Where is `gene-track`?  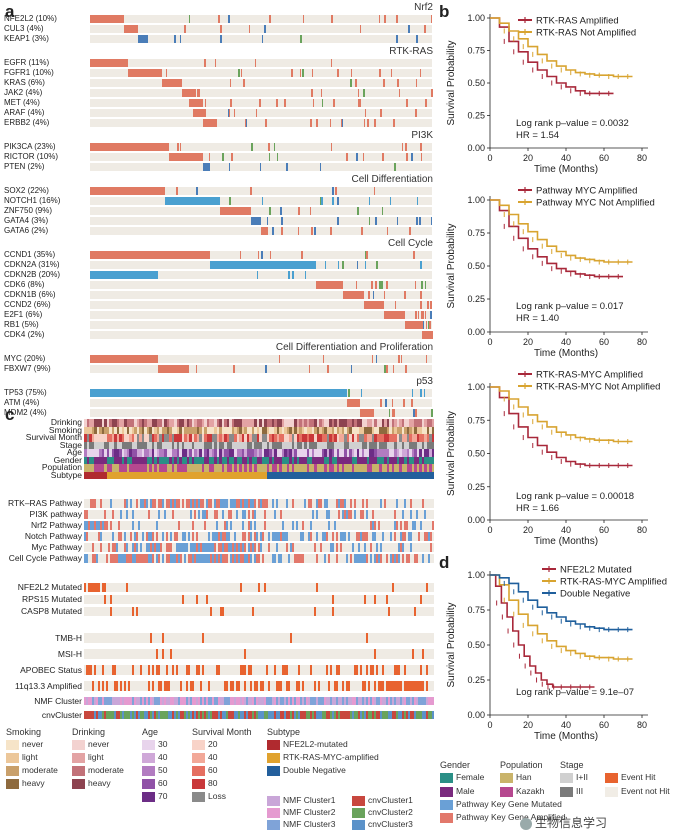
gene-track is located at coordinates (261, 103).